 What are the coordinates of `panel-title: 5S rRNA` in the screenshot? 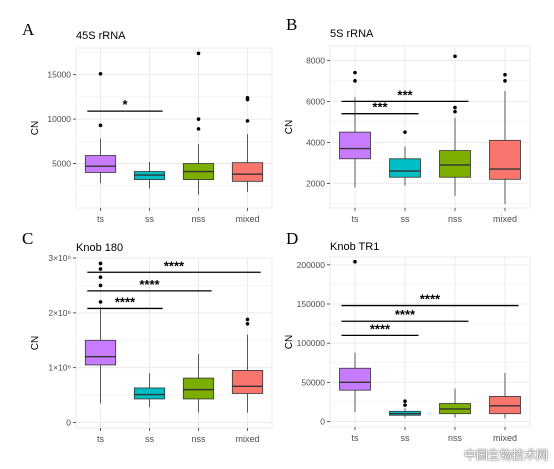 It's located at (352, 34).